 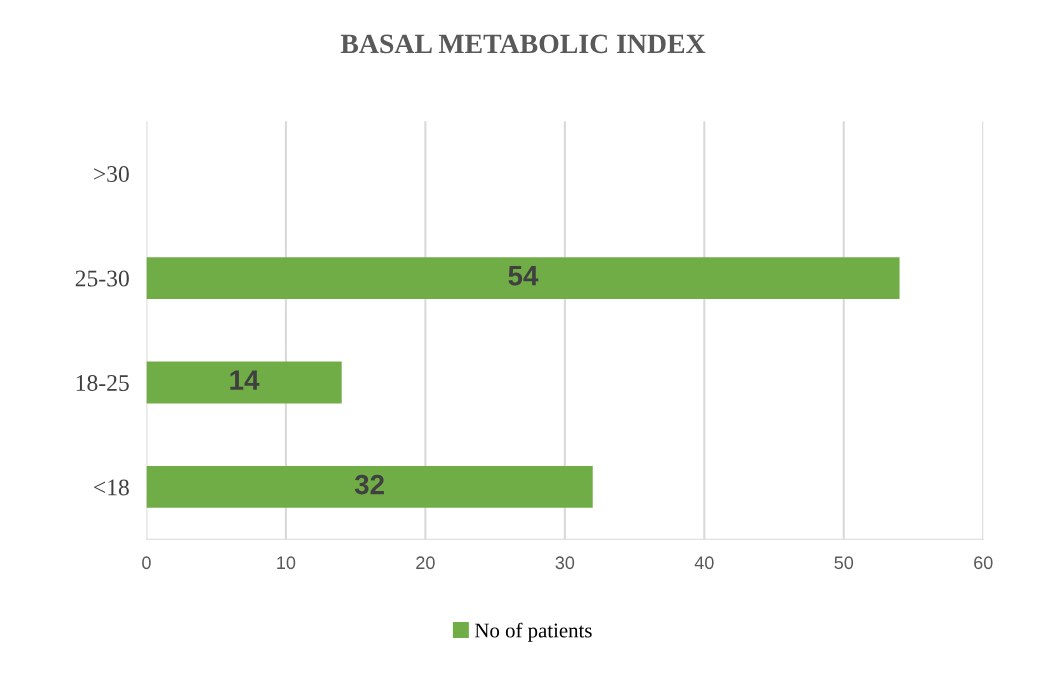 What do you see at coordinates (533, 632) in the screenshot?
I see `legend-label: No of patients` at bounding box center [533, 632].